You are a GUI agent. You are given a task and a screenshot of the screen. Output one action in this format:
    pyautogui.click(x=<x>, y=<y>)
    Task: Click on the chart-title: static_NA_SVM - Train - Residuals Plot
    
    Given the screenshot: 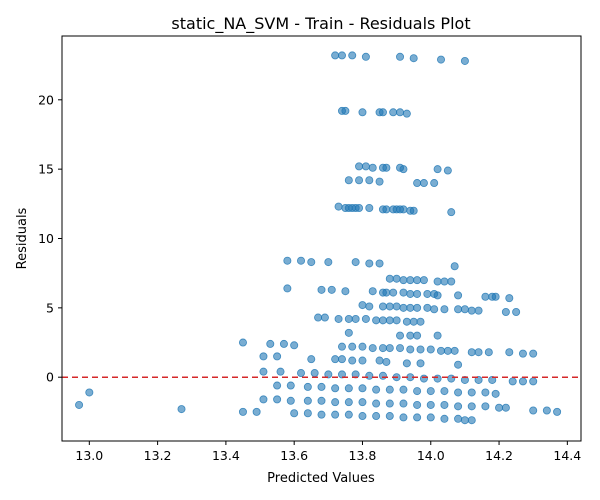 What is the action you would take?
    pyautogui.click(x=320, y=24)
    